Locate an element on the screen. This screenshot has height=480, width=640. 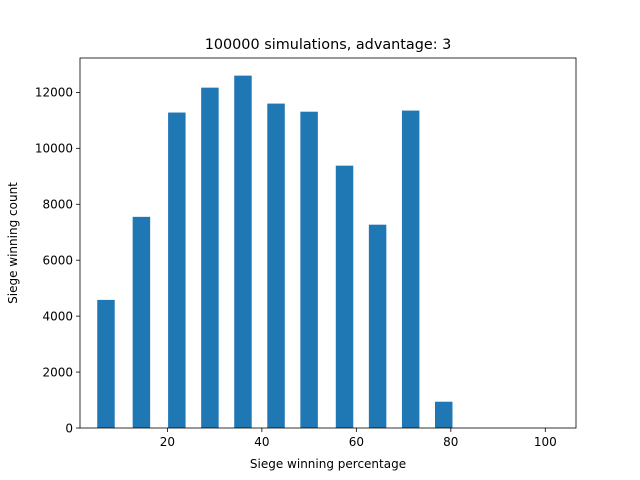
x-tick-label: 20 is located at coordinates (167, 442).